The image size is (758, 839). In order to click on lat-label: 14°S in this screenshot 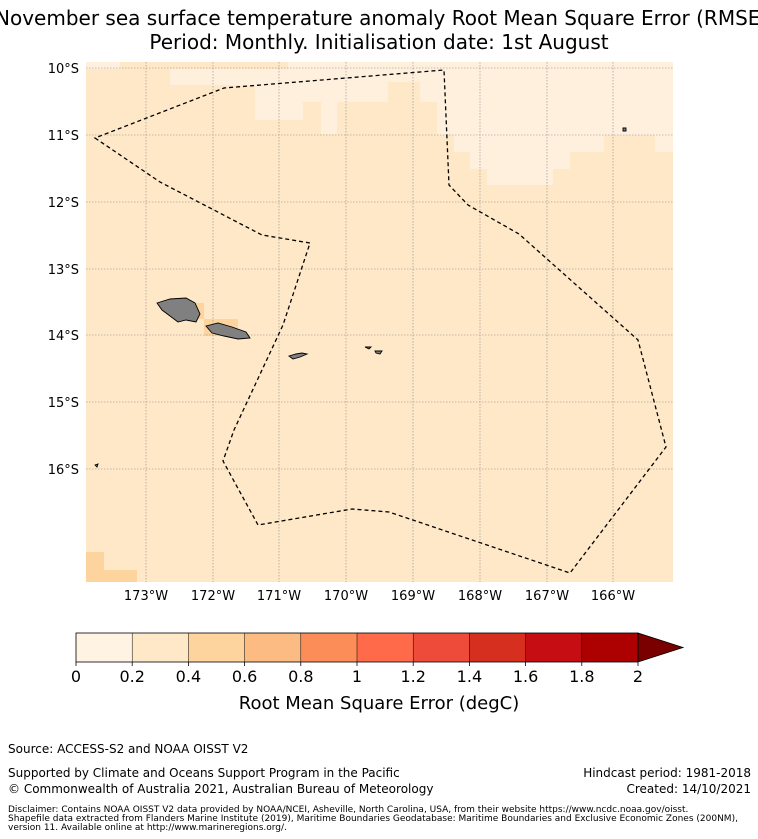, I will do `click(63, 336)`.